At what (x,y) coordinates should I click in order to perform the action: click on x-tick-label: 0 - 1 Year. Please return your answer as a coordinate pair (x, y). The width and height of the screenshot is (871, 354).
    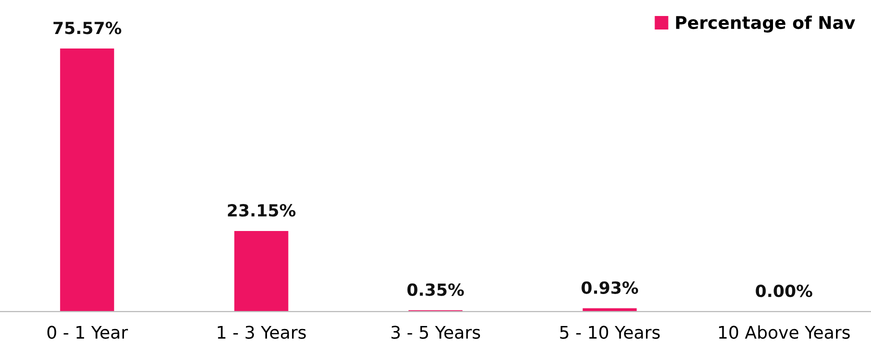
    Looking at the image, I should click on (87, 332).